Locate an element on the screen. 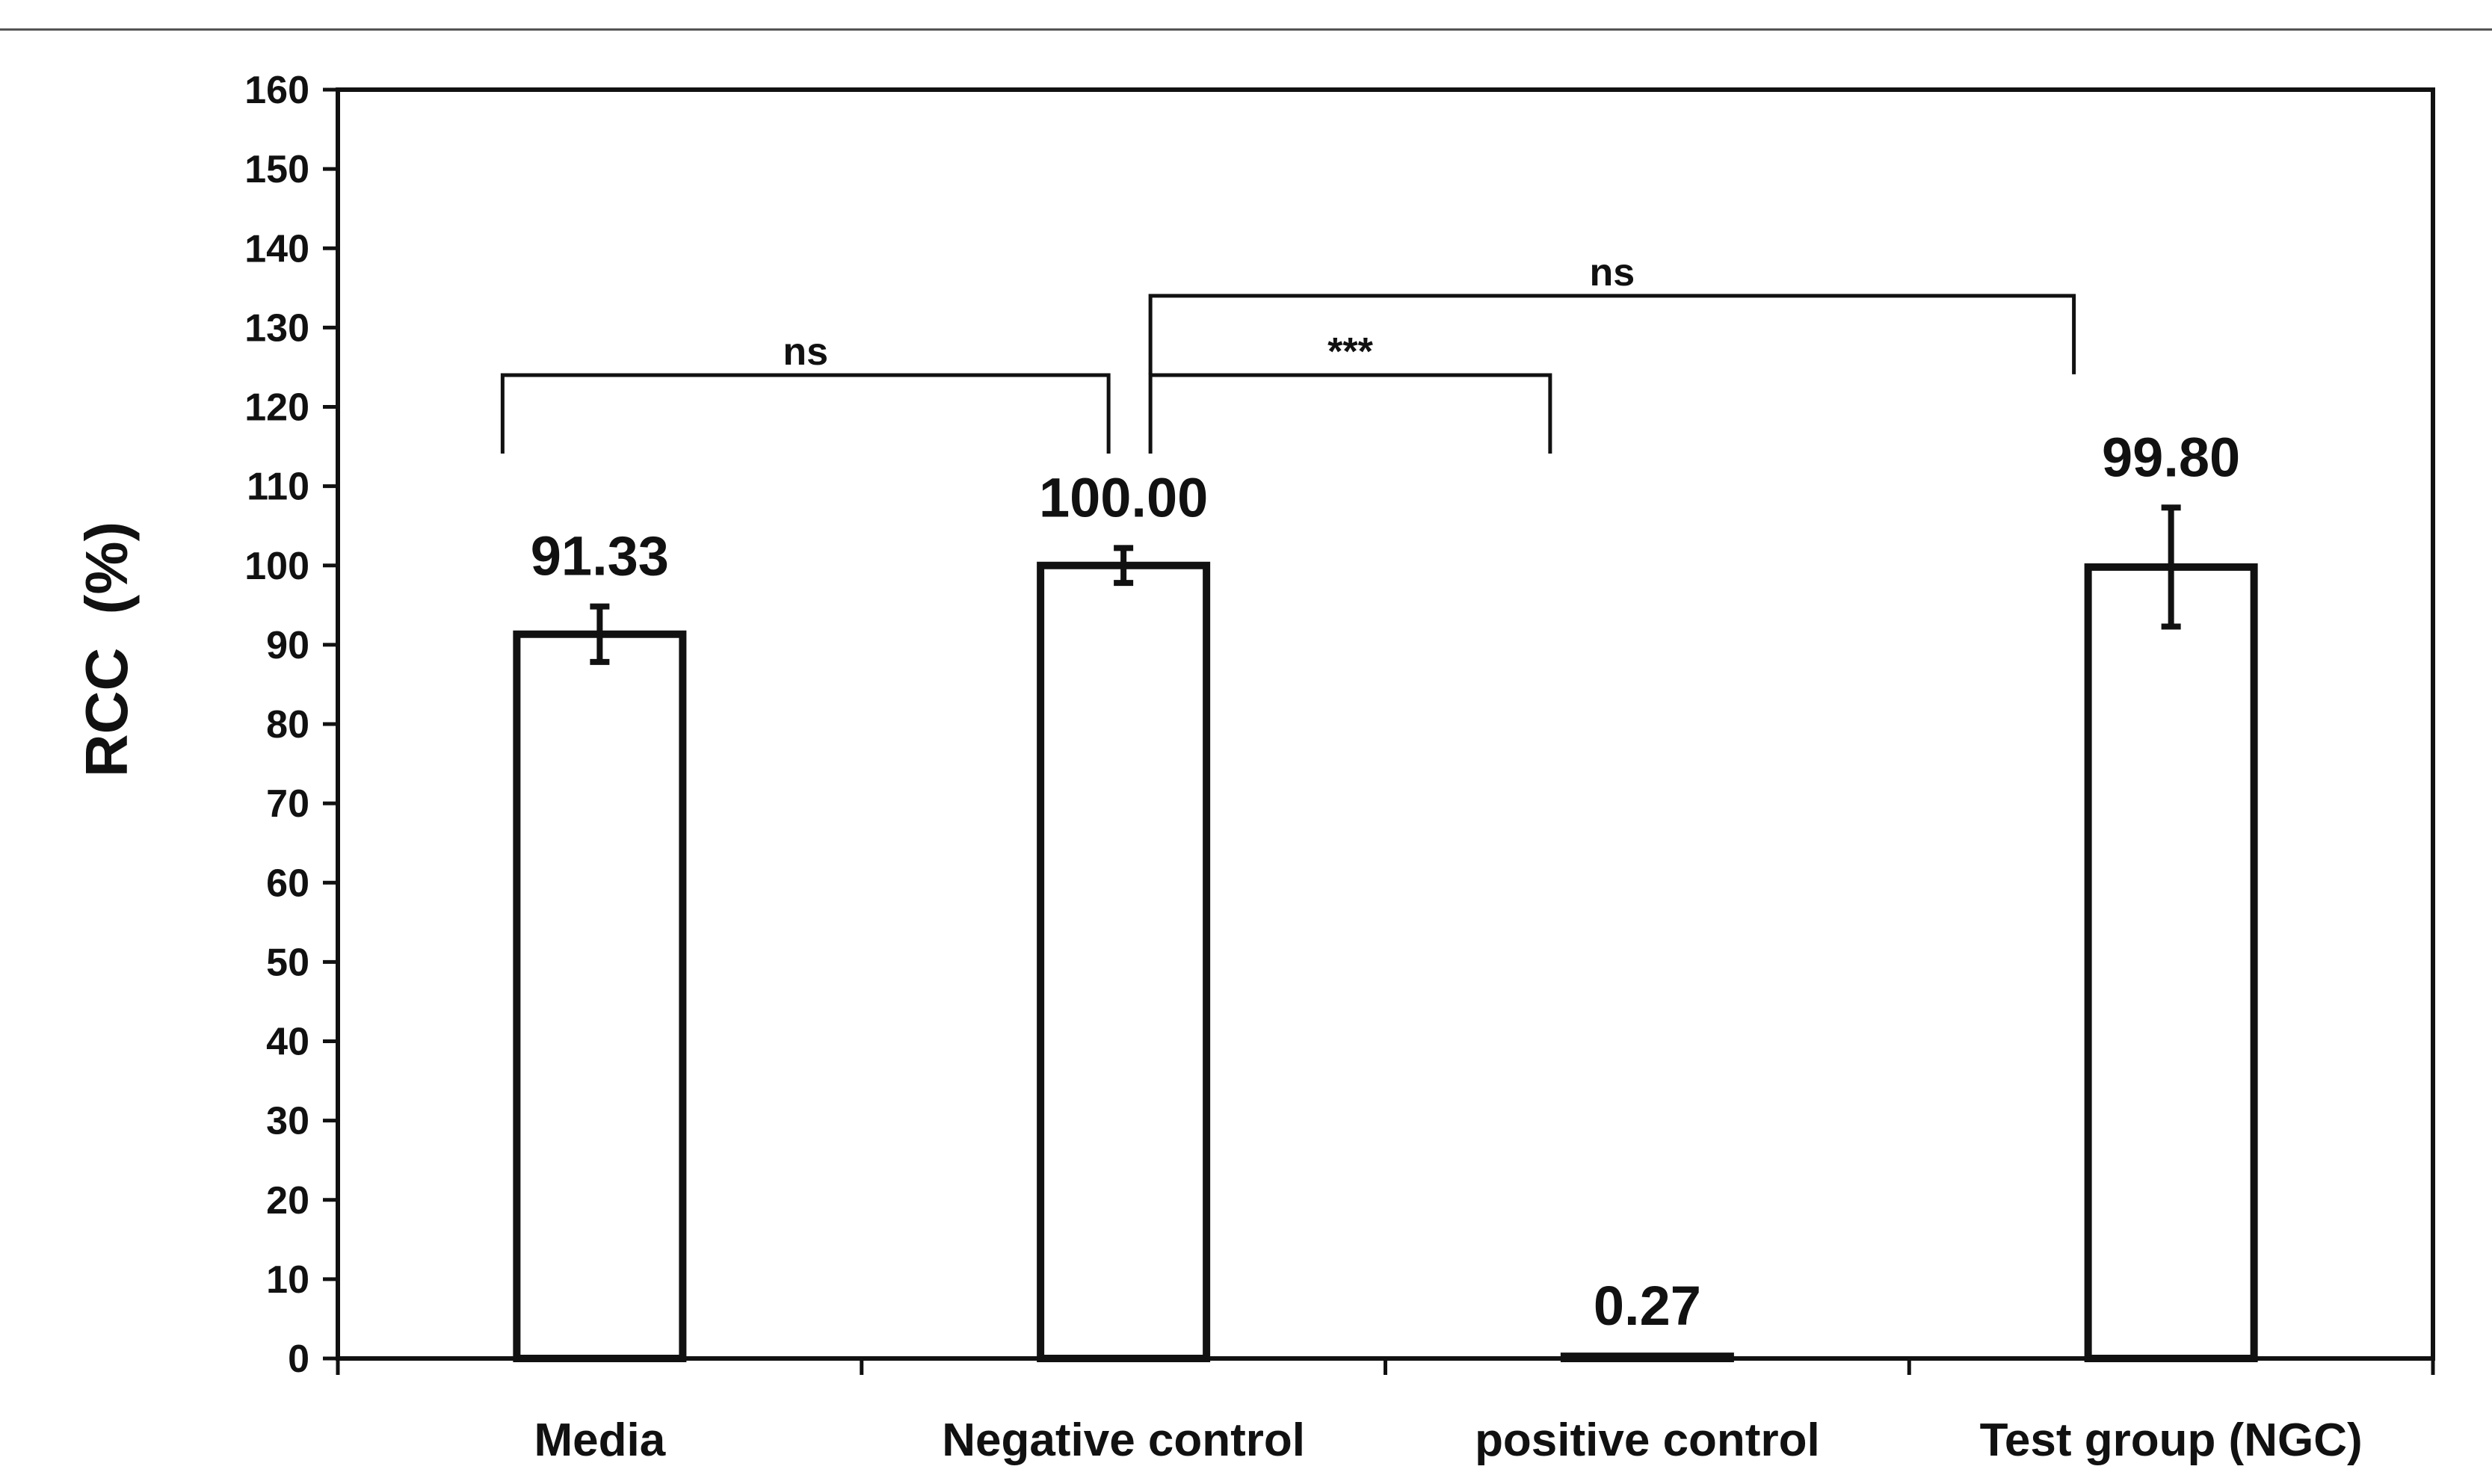  category-label: Media is located at coordinates (600, 1440).